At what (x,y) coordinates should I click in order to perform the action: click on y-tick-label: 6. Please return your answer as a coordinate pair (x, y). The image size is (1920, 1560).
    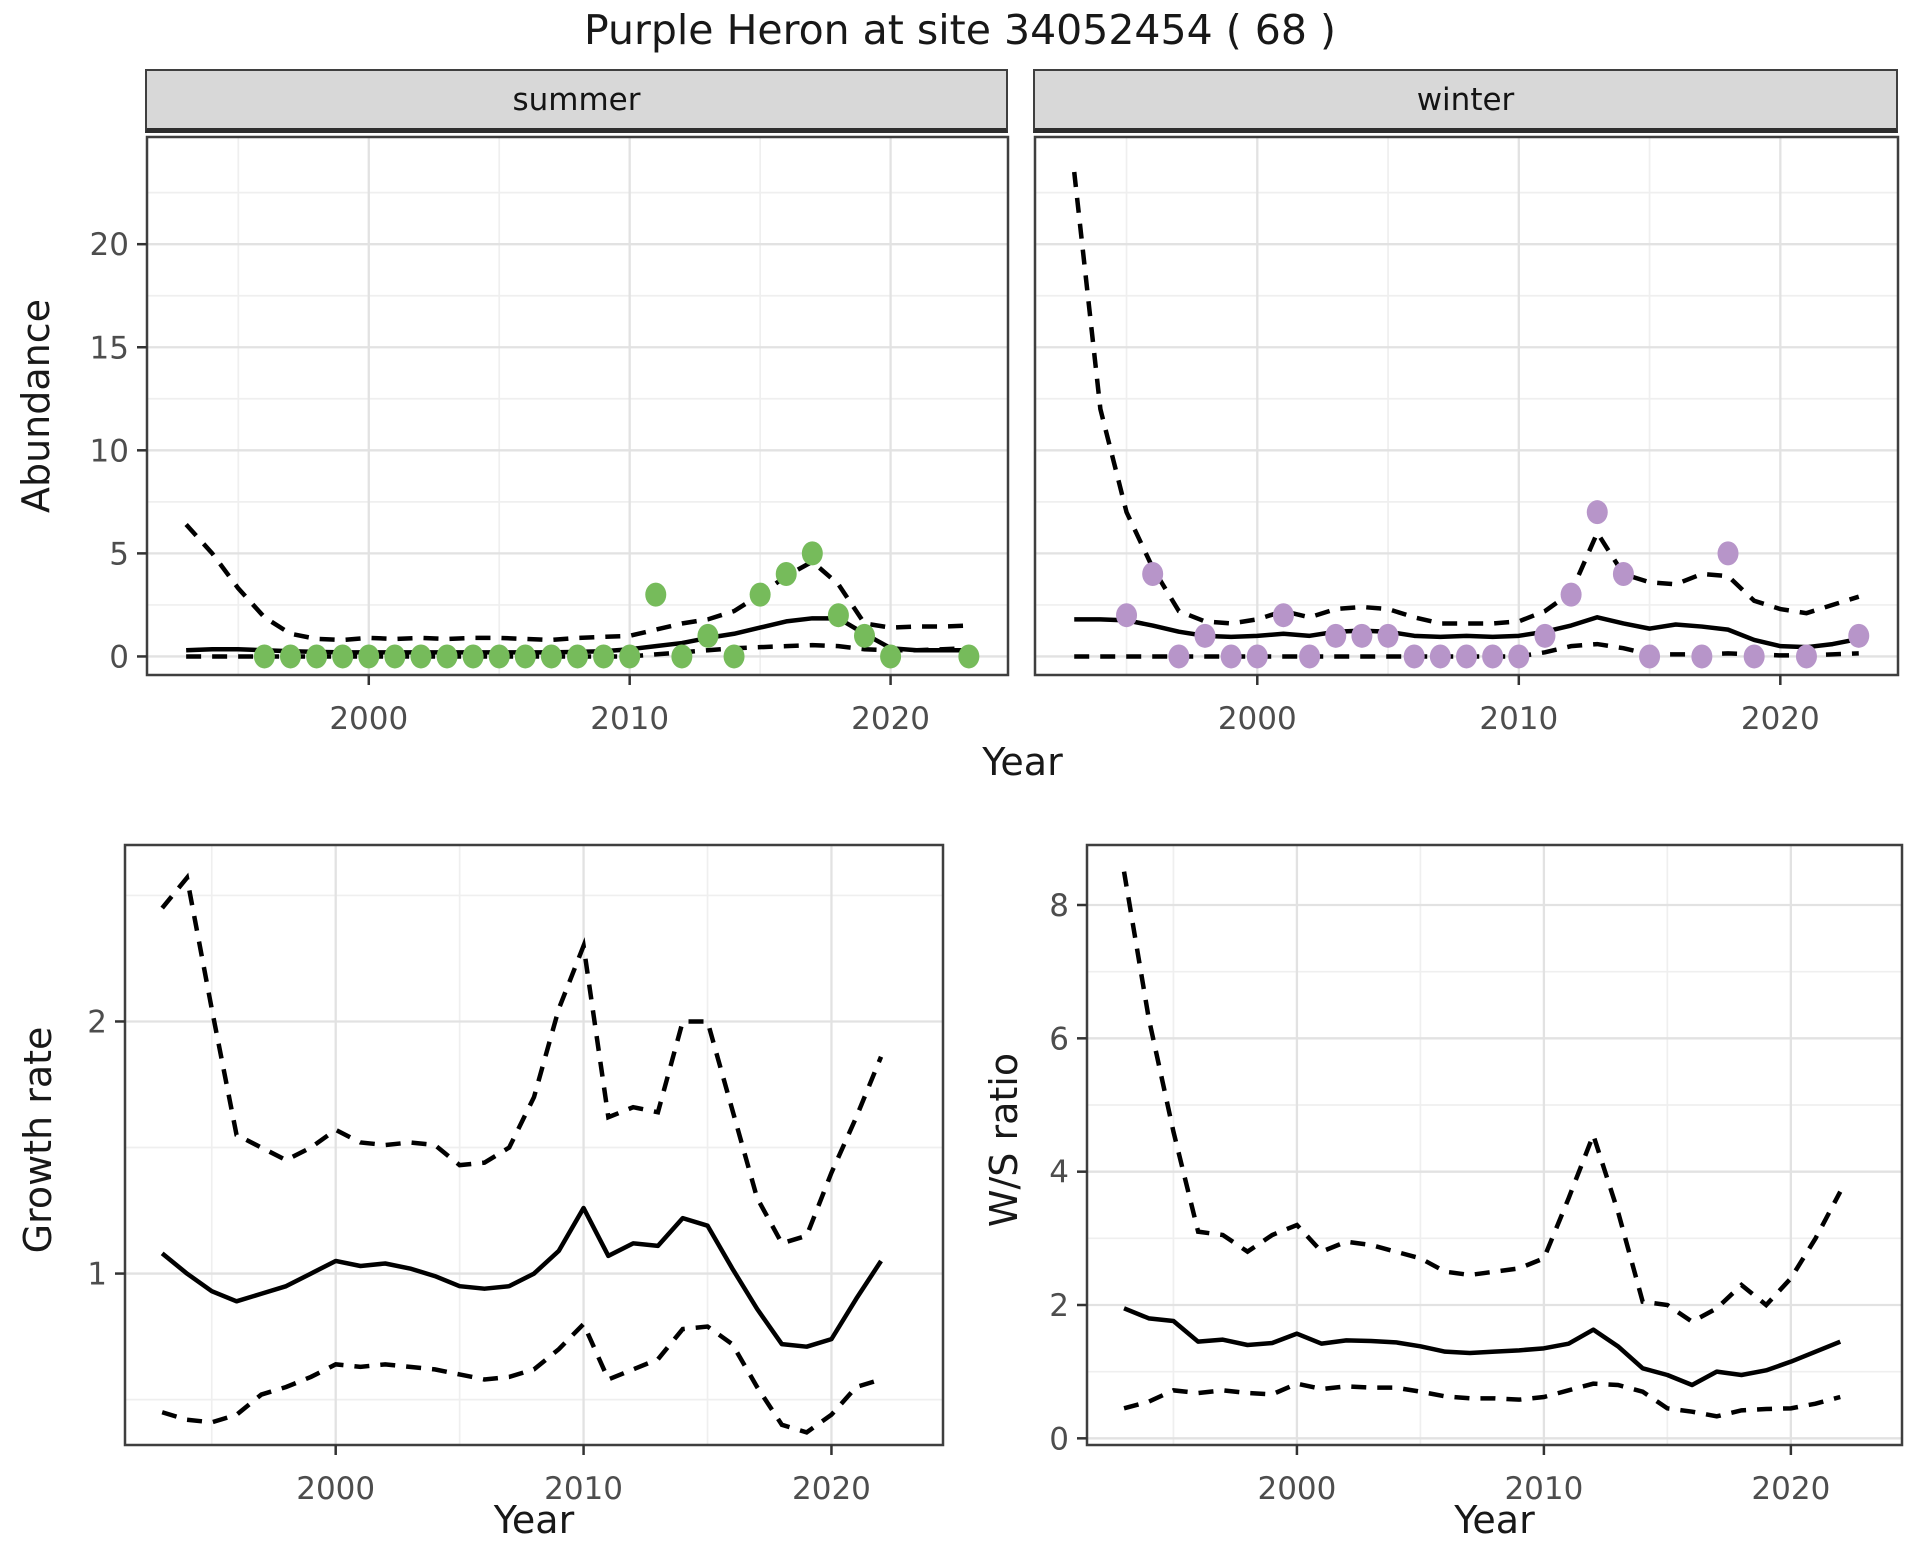
    Looking at the image, I should click on (1059, 1039).